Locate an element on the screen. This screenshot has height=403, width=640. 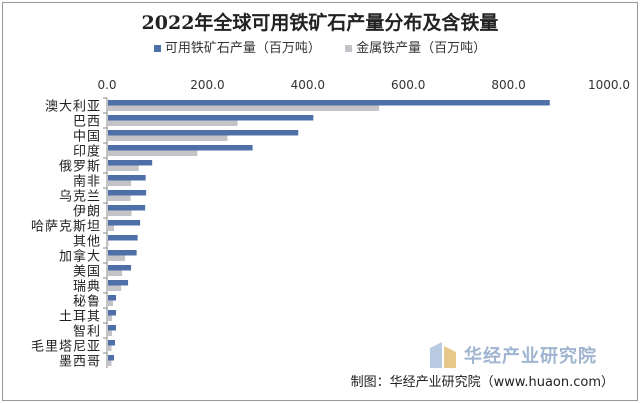
x-tick-label: 400.0 is located at coordinates (308, 85).